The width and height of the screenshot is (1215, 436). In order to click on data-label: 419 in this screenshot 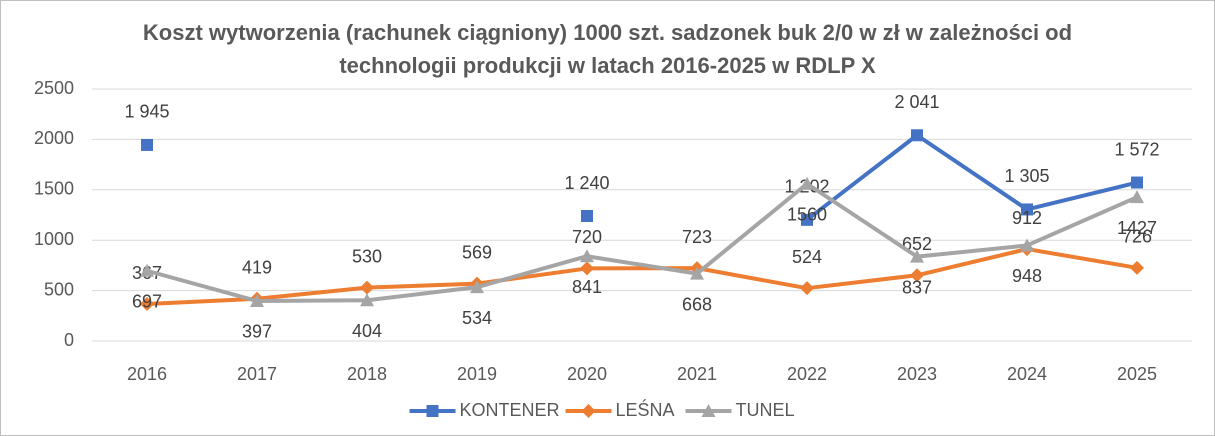, I will do `click(257, 268)`.